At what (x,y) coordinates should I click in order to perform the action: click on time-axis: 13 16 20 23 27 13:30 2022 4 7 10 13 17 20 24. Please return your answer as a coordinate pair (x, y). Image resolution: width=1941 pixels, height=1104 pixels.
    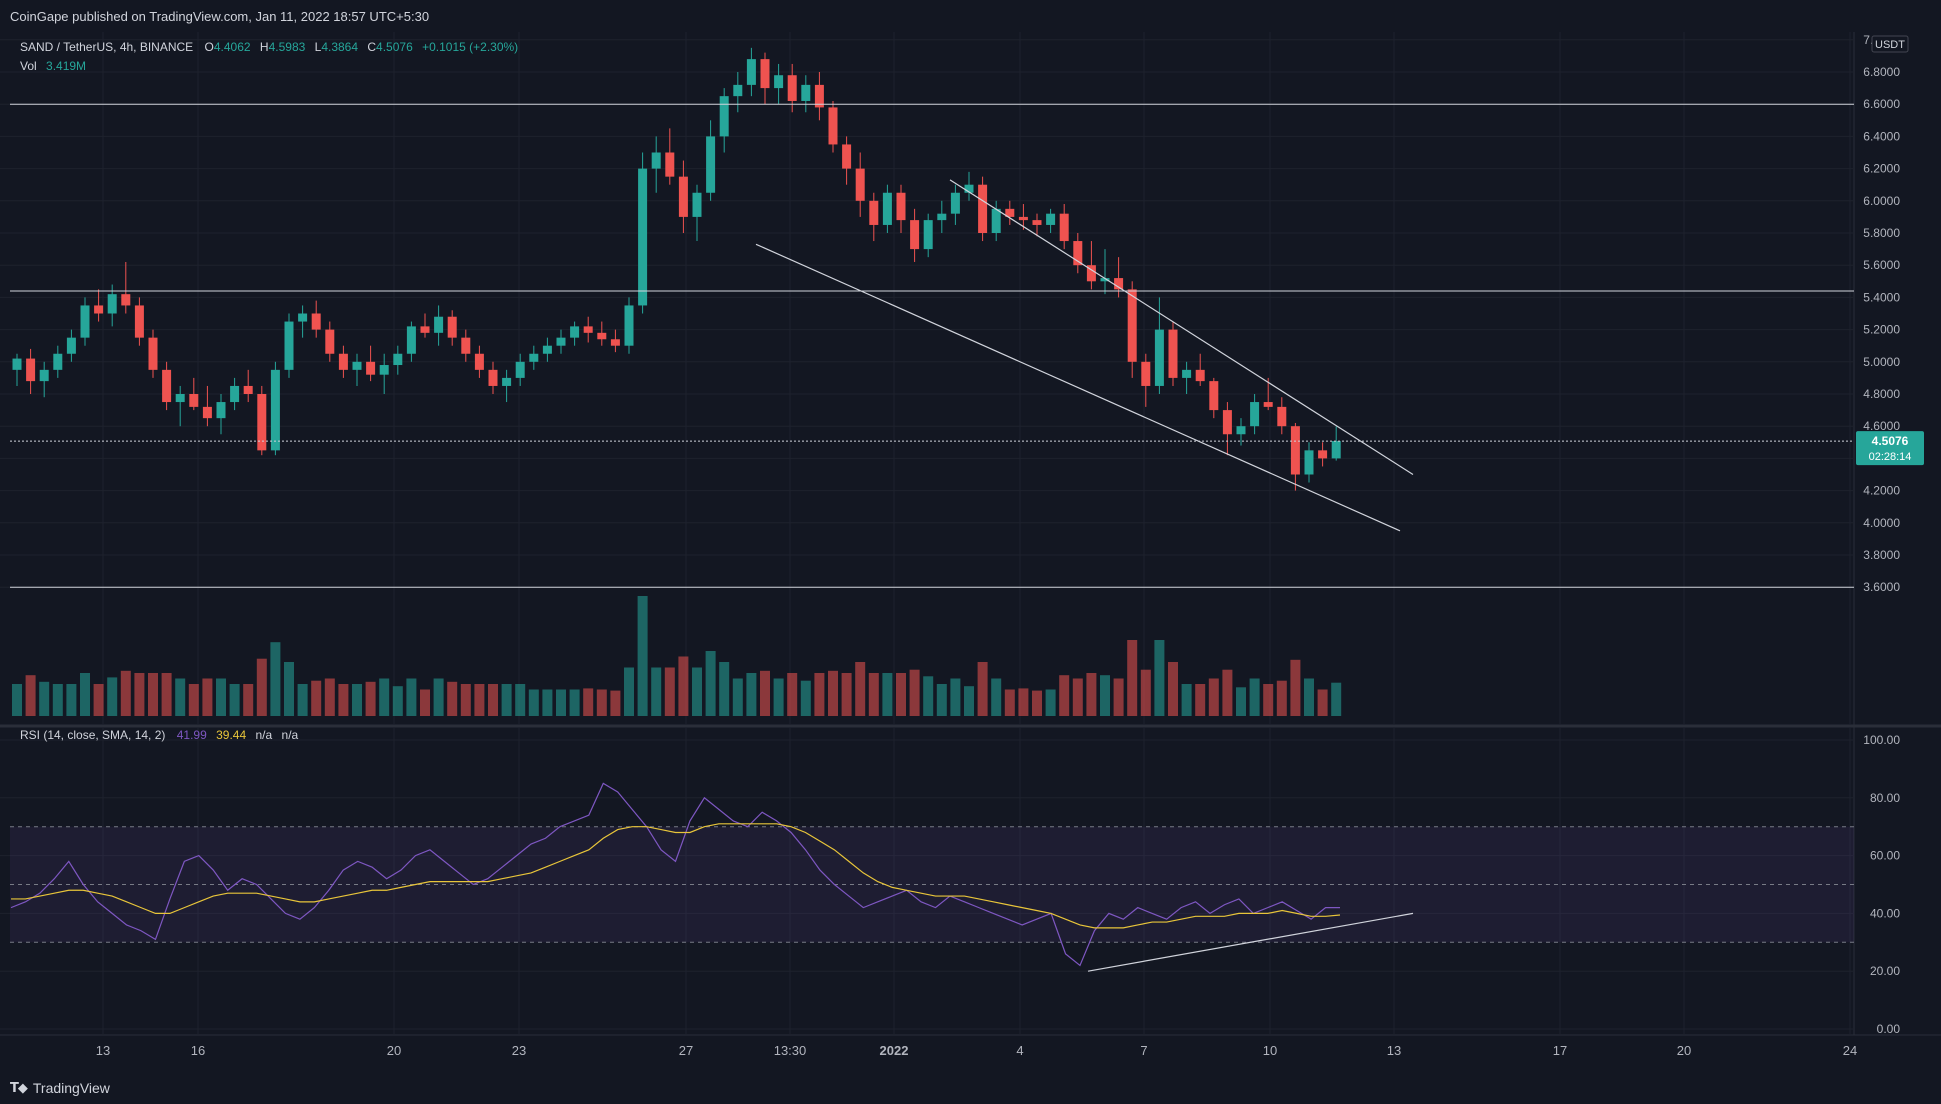
    Looking at the image, I should click on (976, 1050).